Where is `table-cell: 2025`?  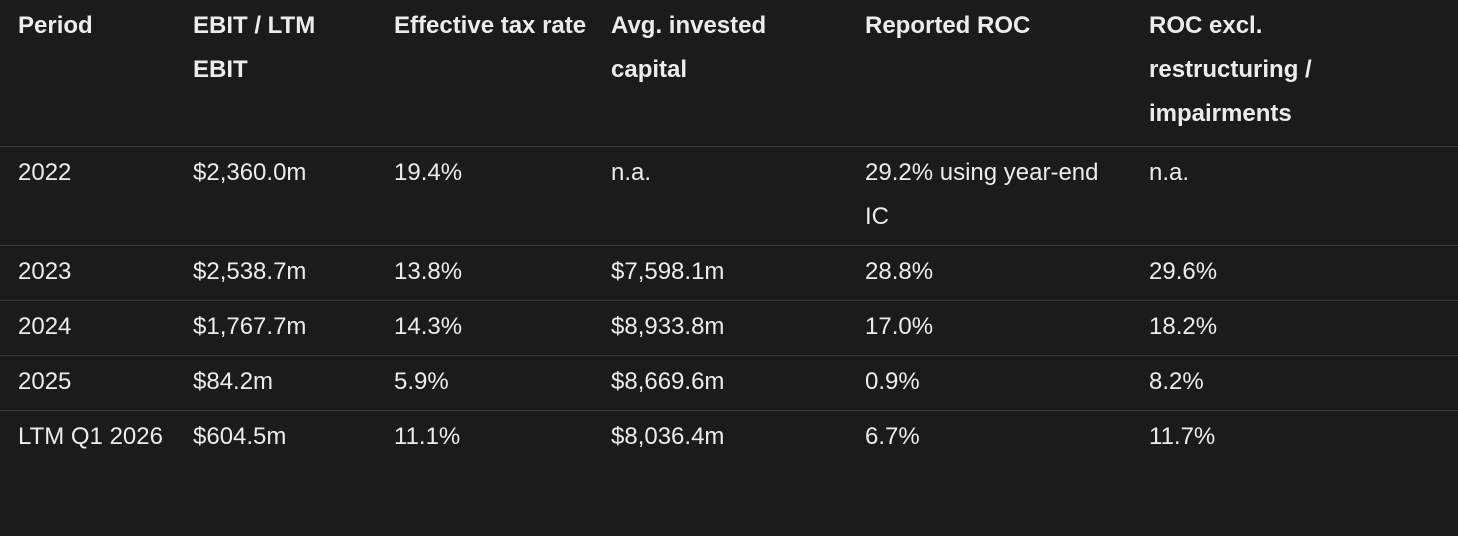
table-cell: 2025 is located at coordinates (45, 381).